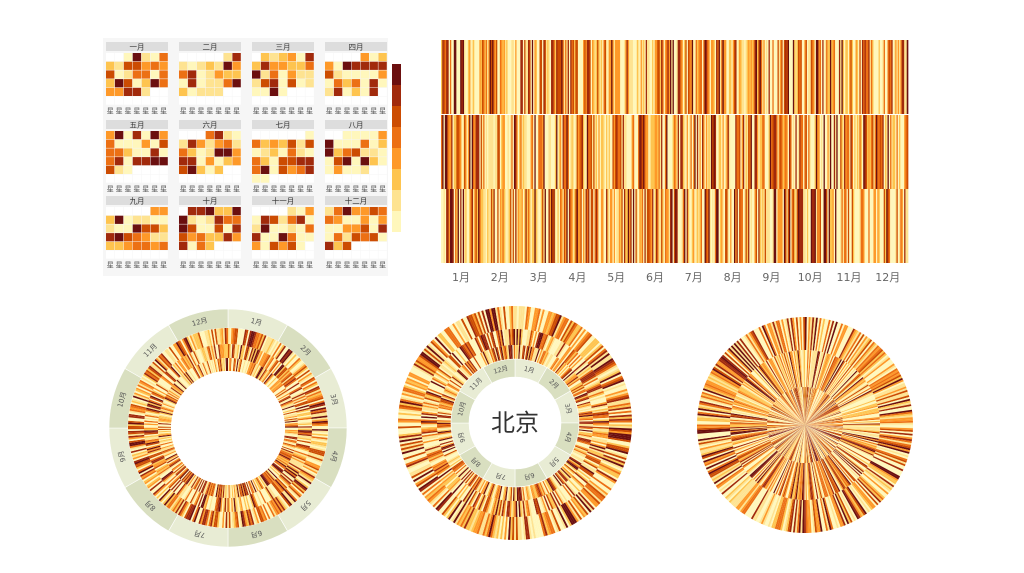 This screenshot has width=1024, height=573. Describe the element at coordinates (356, 125) in the screenshot. I see `month-title: 八月` at that location.